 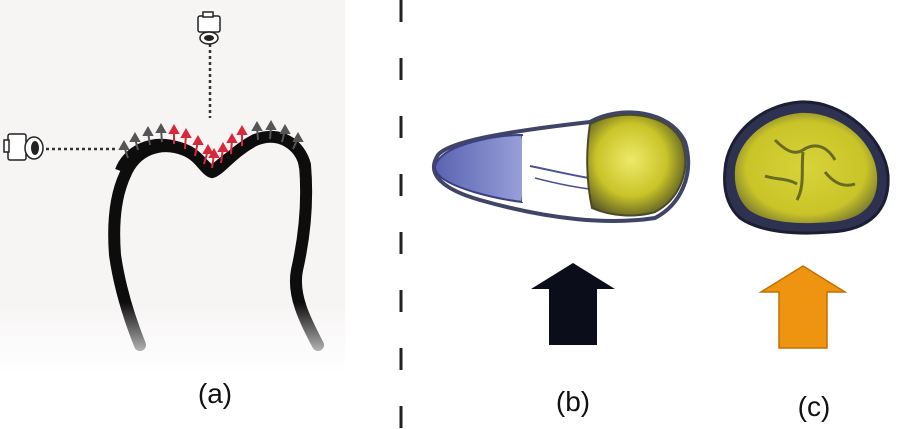 I want to click on fissures, so click(x=810, y=169).